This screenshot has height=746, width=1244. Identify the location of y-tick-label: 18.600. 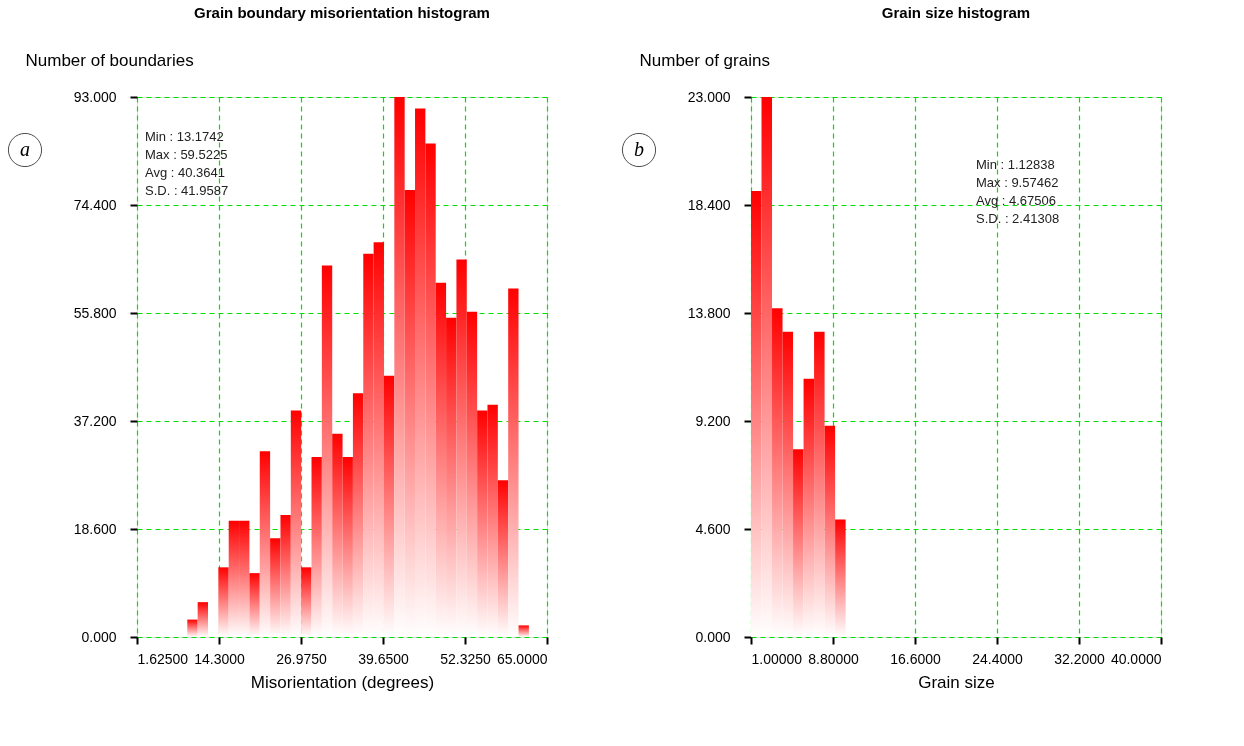
(95, 528).